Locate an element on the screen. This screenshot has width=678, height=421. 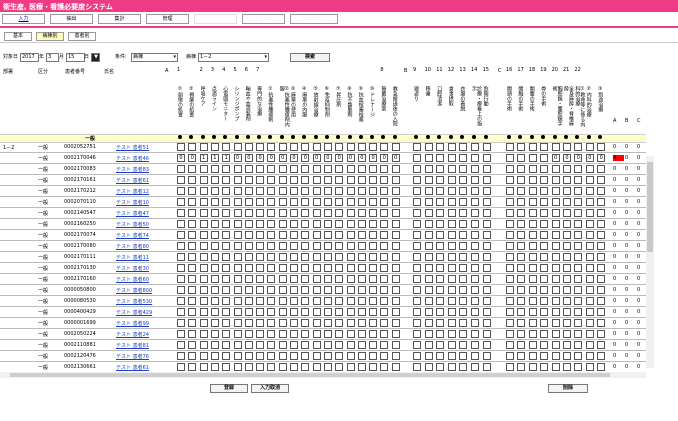
menu-item-6: ログアウト is located at coordinates (314, 19).